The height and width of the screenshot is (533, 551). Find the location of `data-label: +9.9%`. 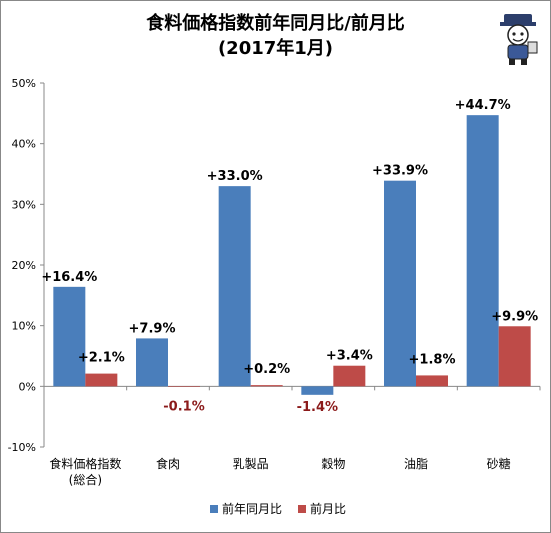

data-label: +9.9% is located at coordinates (514, 316).